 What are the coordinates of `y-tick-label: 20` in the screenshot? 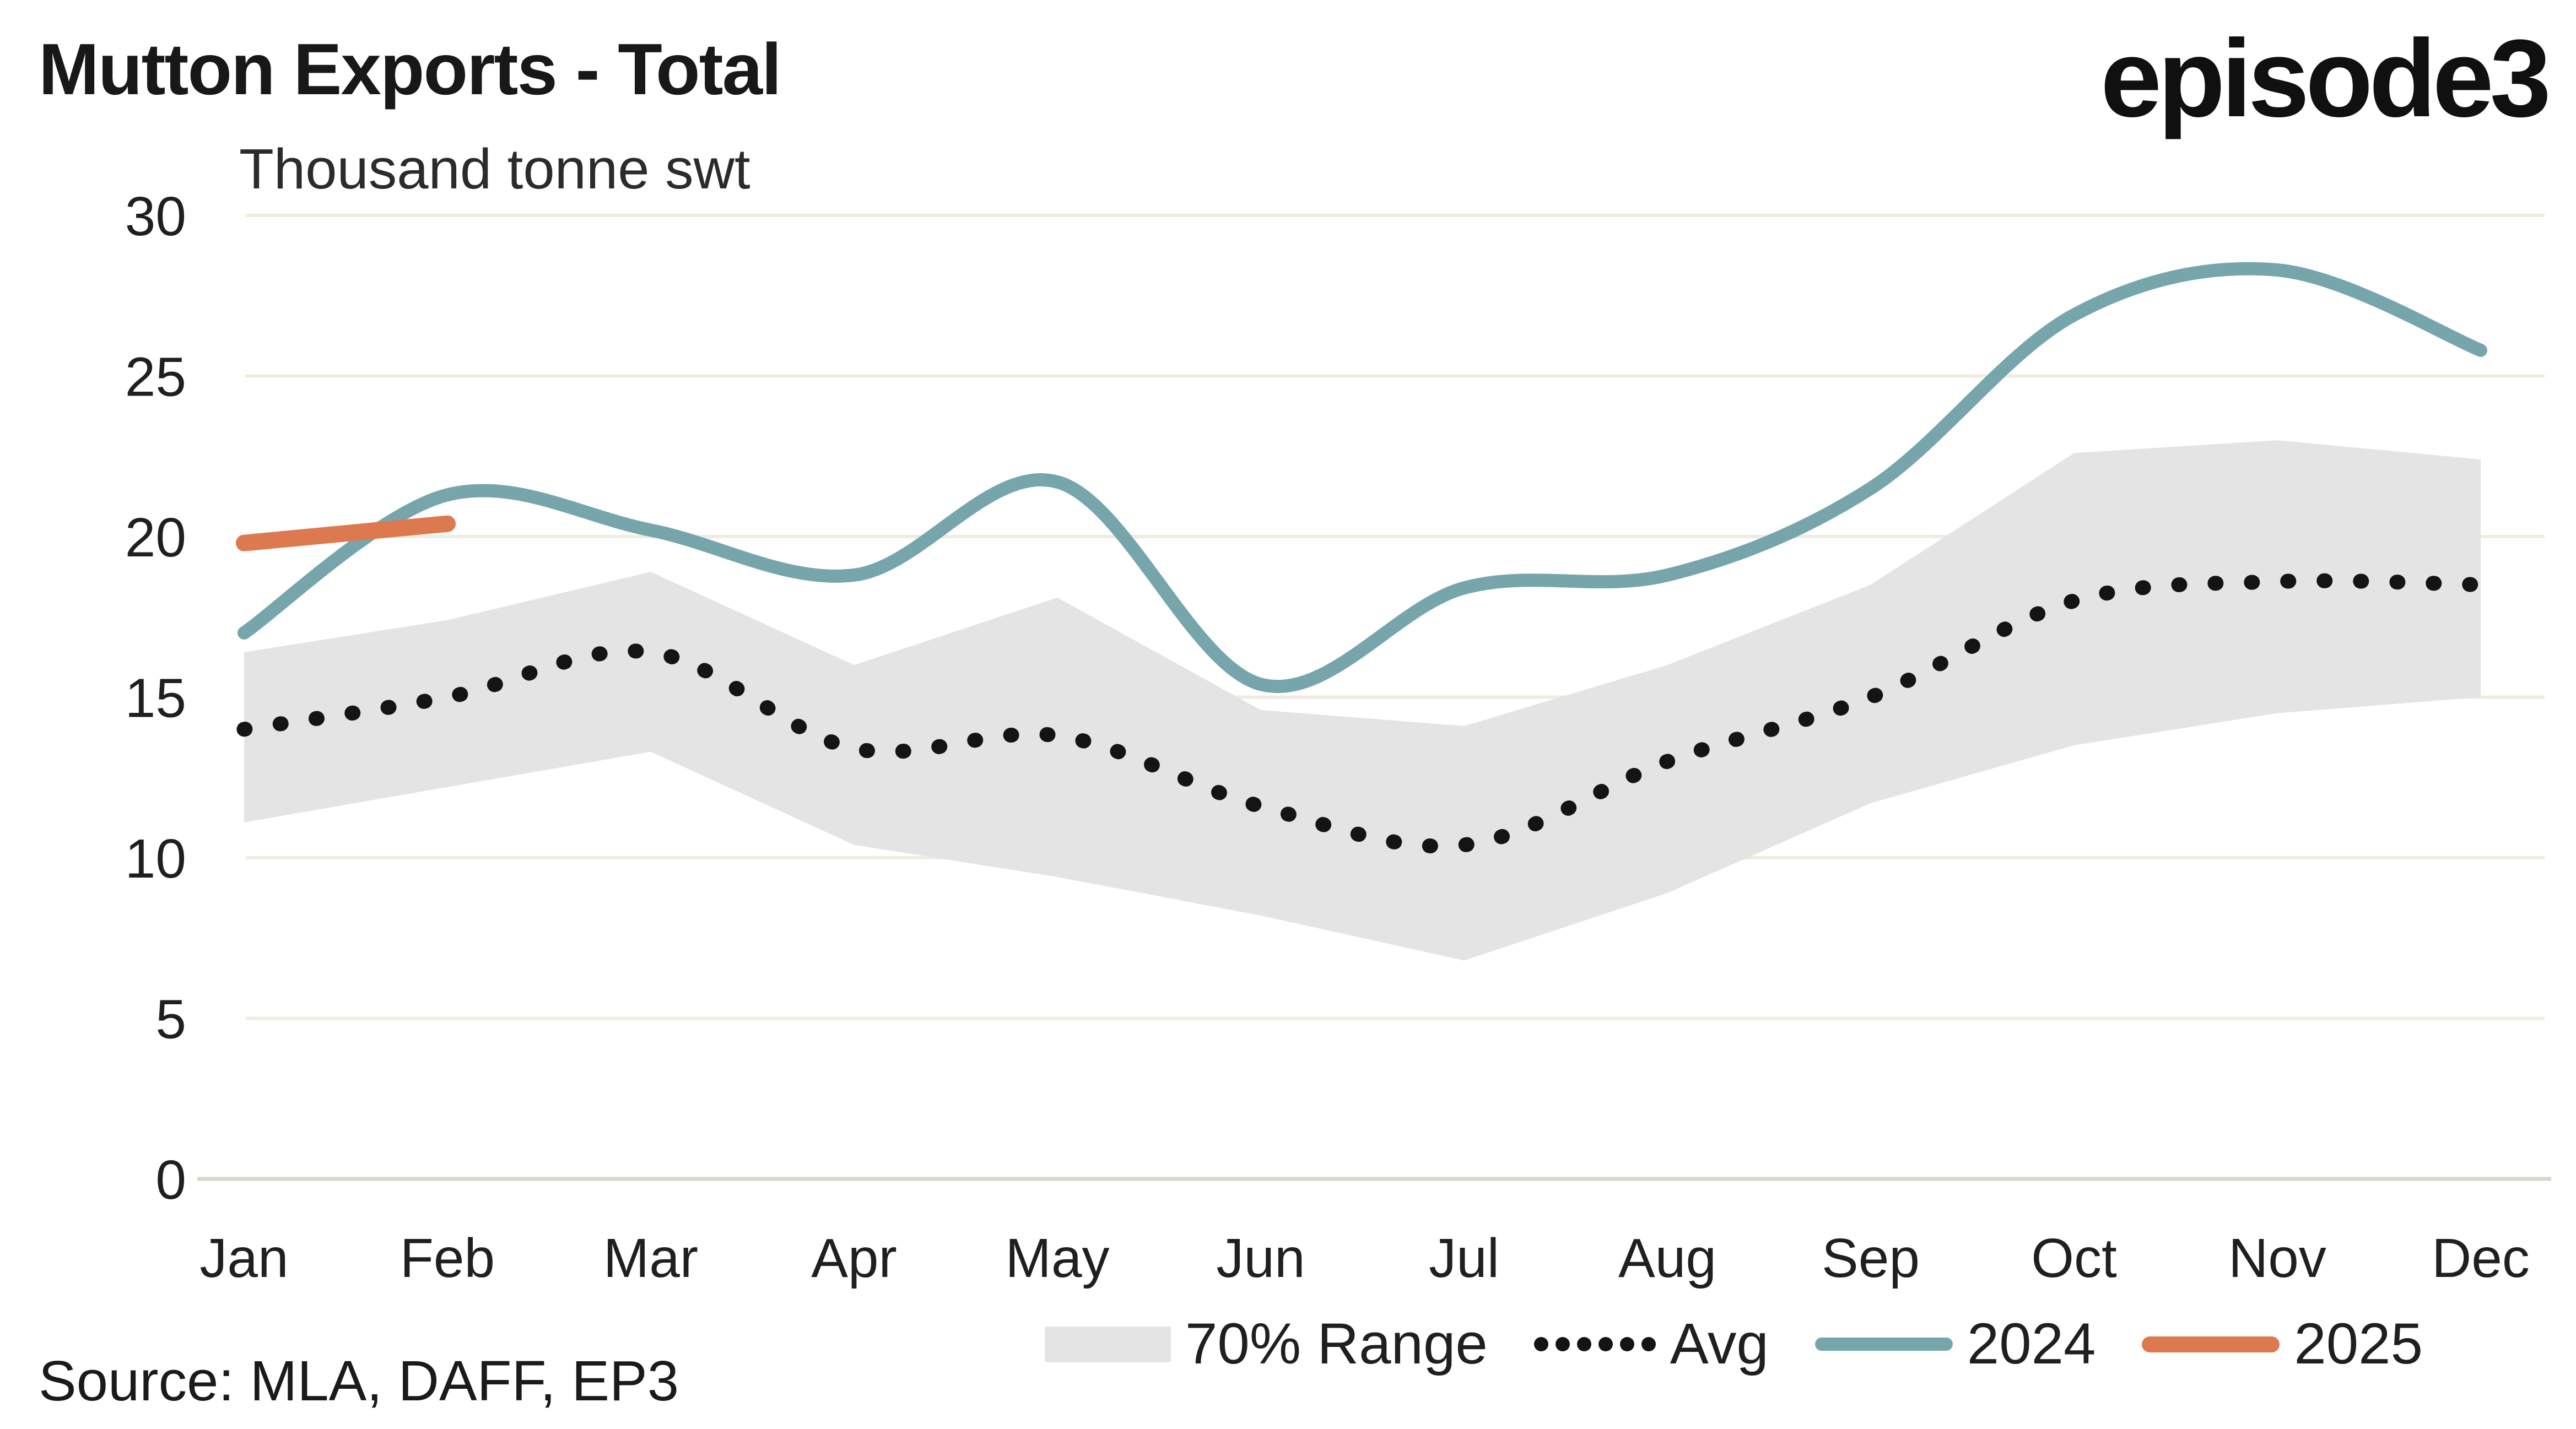 It's located at (155, 538).